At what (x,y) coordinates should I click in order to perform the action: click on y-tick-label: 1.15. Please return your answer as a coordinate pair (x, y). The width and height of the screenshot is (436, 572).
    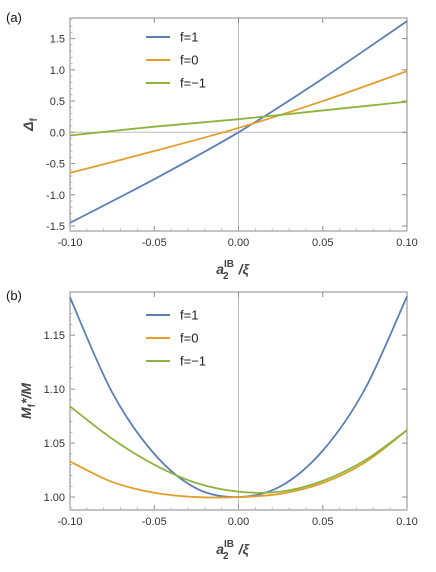
    Looking at the image, I should click on (54, 336).